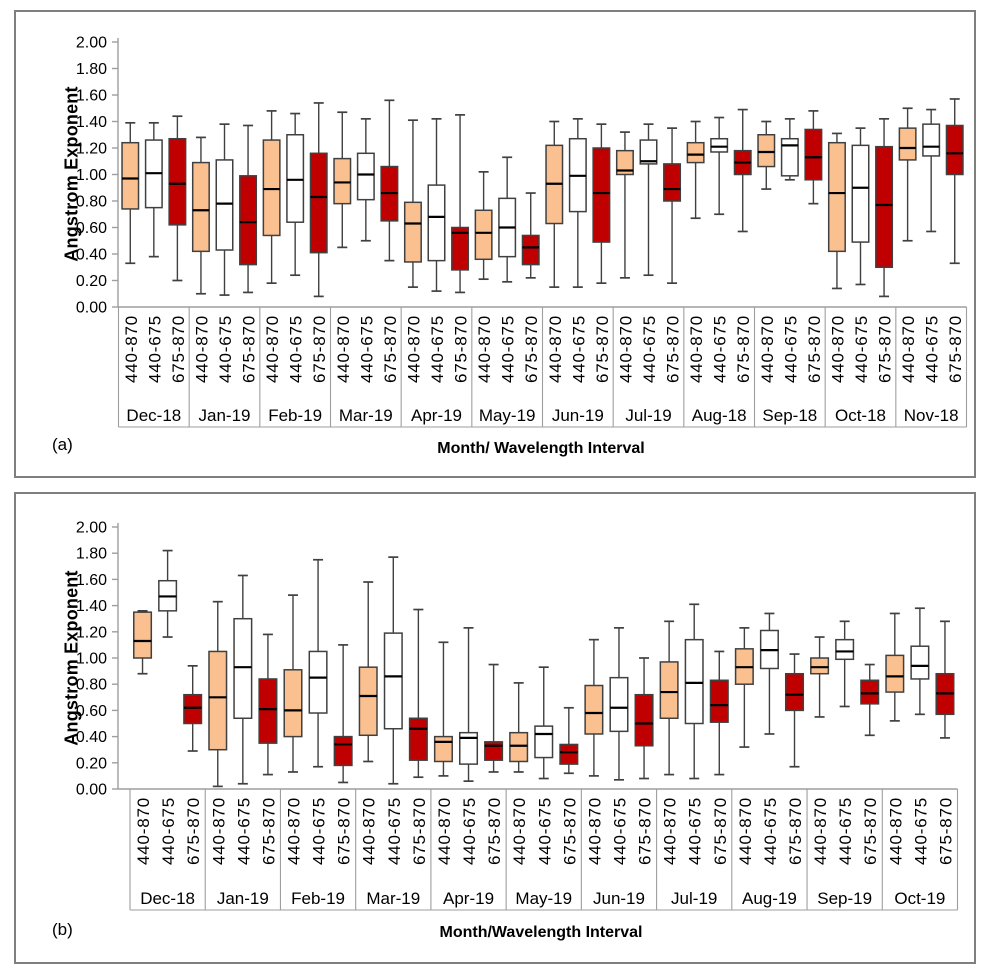  What do you see at coordinates (543, 898) in the screenshot?
I see `month-label: May-19` at bounding box center [543, 898].